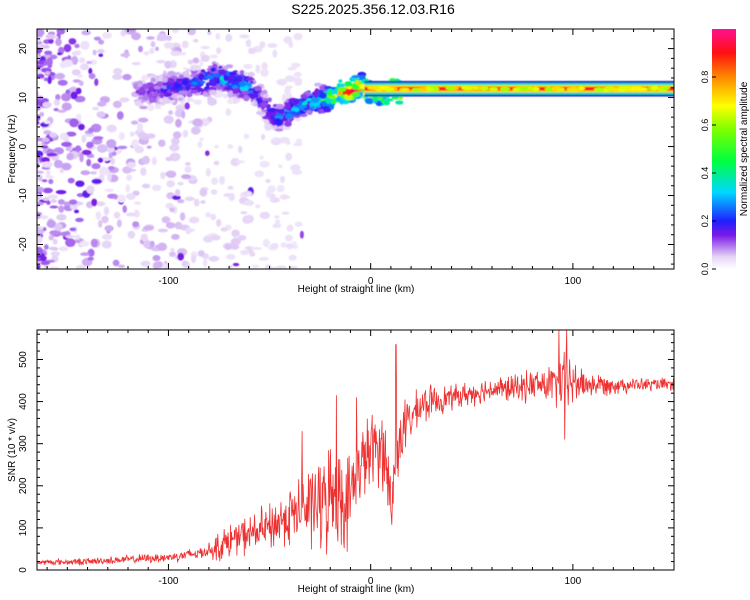  What do you see at coordinates (705, 125) in the screenshot?
I see `colorbar-tick-label: 0.6` at bounding box center [705, 125].